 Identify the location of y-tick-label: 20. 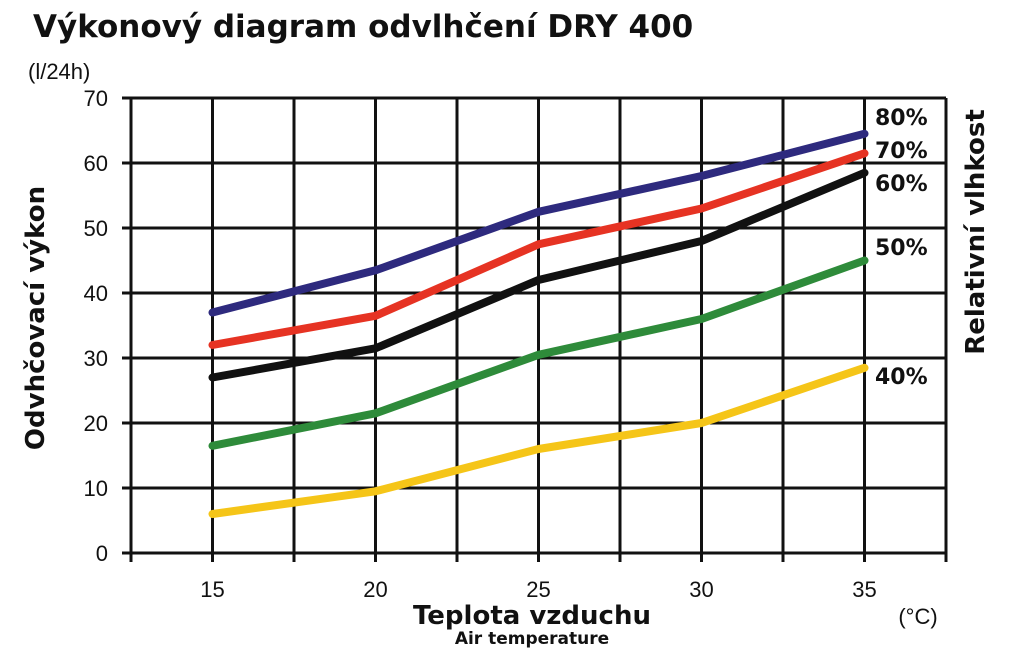
(96, 423).